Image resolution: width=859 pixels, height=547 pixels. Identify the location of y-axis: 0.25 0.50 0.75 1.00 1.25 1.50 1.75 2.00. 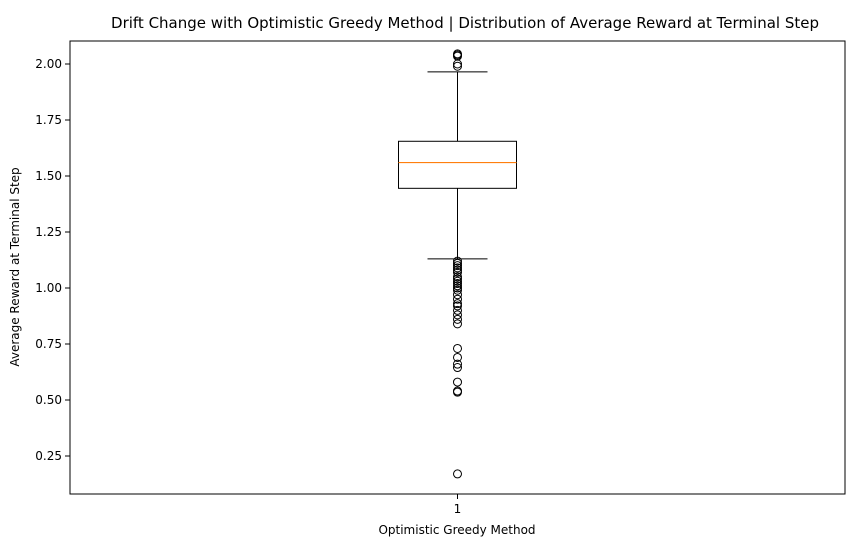
(52, 260).